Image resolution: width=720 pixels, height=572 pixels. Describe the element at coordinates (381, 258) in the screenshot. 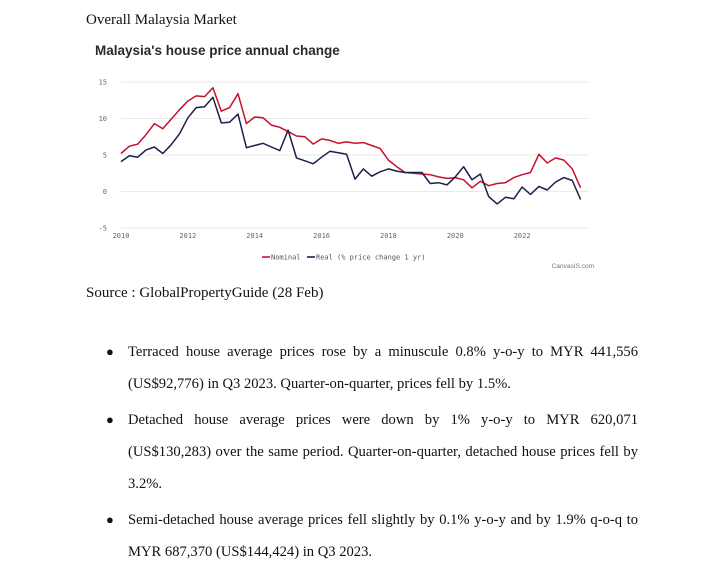

I see `legend-note: (% price change 1 yr)` at that location.